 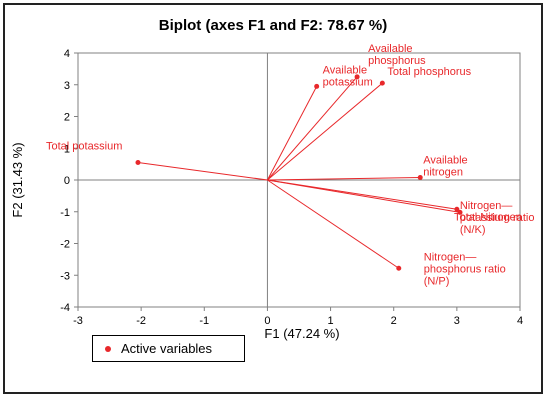 I want to click on variable-label: Total Nitrogen, so click(x=488, y=217).